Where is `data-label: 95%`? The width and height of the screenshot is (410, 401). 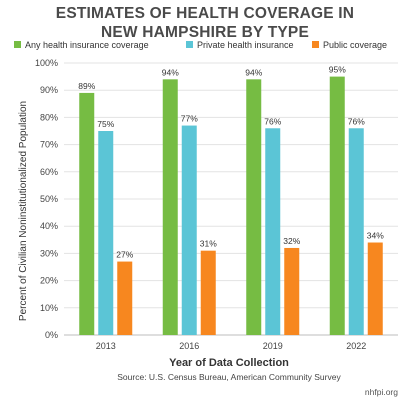
data-label: 95% is located at coordinates (337, 70).